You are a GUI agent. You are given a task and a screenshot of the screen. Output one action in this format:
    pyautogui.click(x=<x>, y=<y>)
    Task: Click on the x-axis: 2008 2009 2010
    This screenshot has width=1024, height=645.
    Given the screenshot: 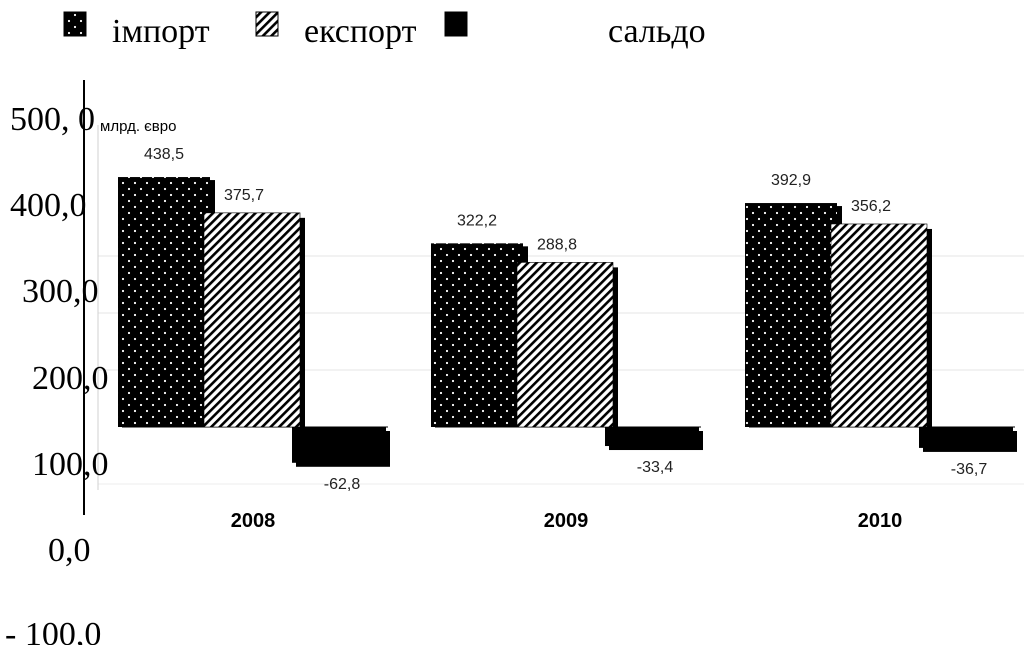 What is the action you would take?
    pyautogui.click(x=567, y=521)
    